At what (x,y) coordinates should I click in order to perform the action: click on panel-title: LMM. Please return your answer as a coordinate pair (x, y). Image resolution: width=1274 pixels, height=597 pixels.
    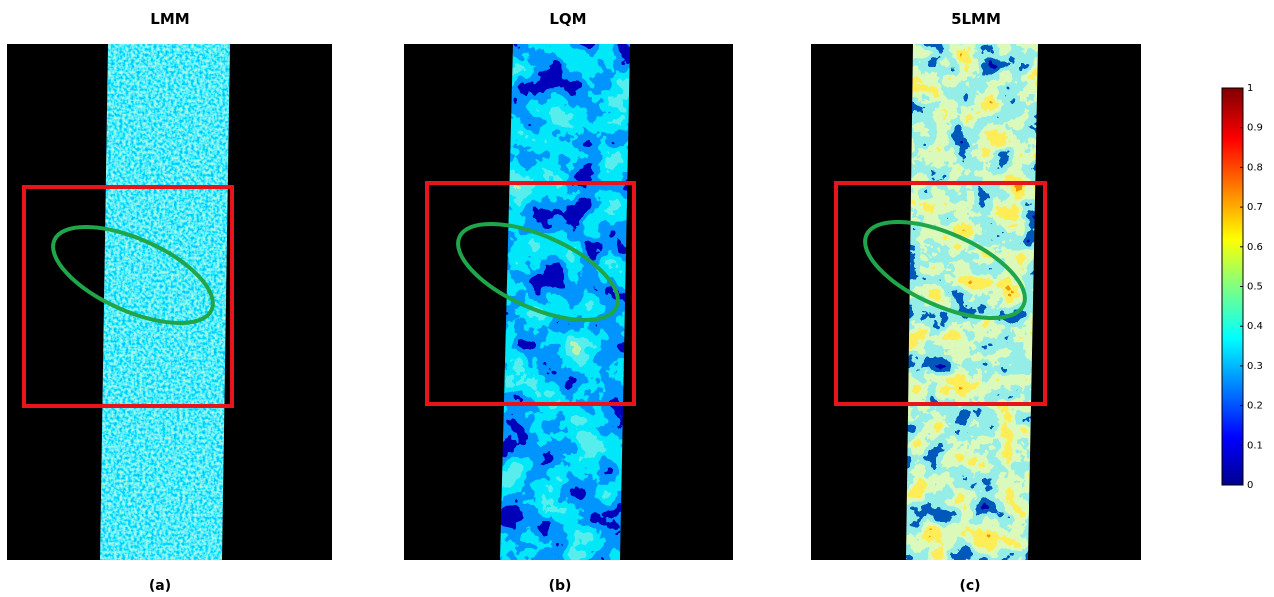
    Looking at the image, I should click on (169, 19).